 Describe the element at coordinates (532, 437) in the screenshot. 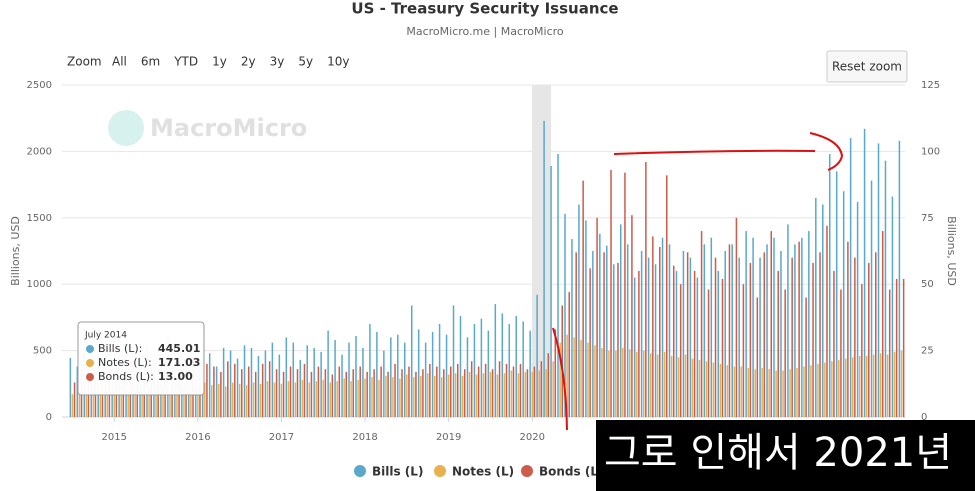

I see `x-tick-label: 2020` at that location.